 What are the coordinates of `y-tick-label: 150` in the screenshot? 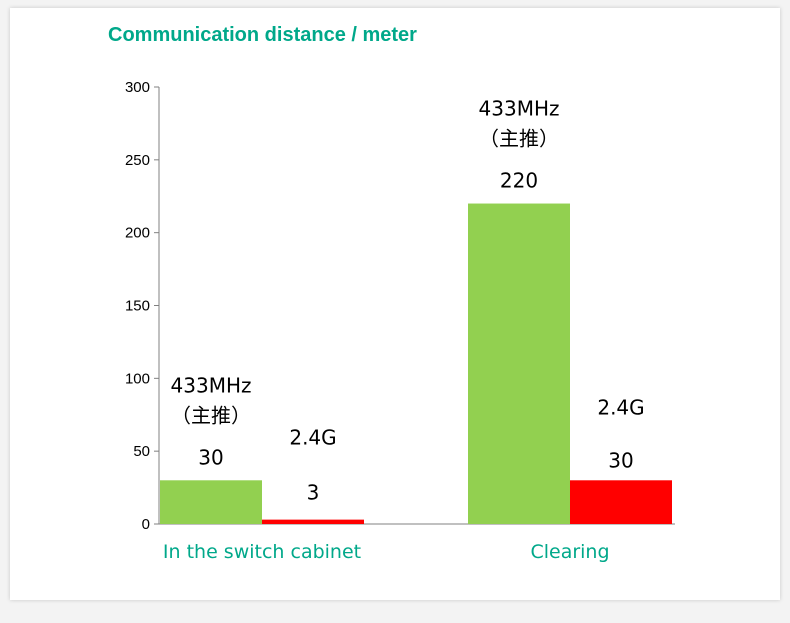 It's located at (137, 306).